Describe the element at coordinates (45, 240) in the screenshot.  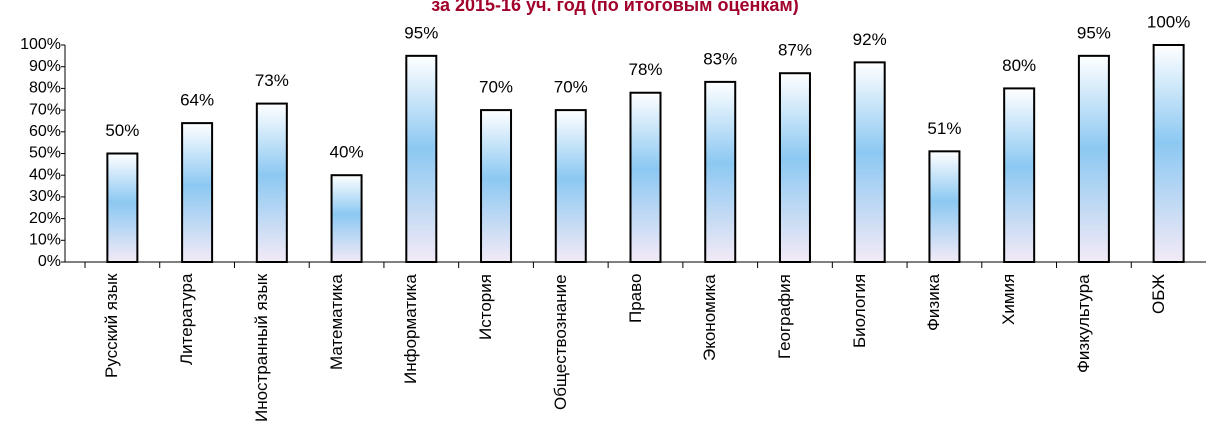
I see `y-tick-label: 10%` at that location.